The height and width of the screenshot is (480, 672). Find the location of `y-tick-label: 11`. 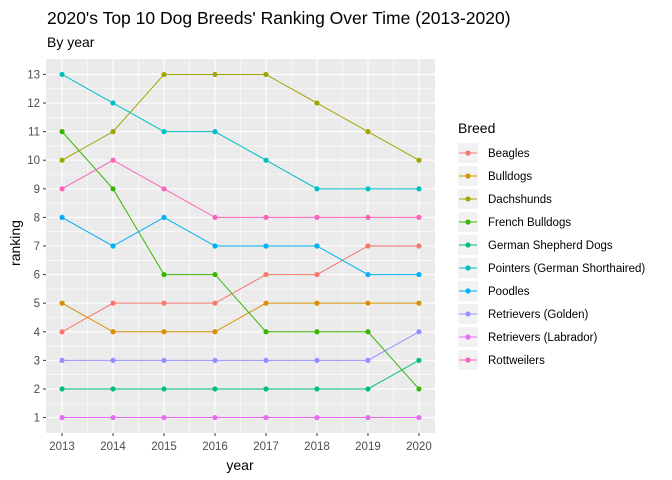

y-tick-label: 11 is located at coordinates (34, 133).